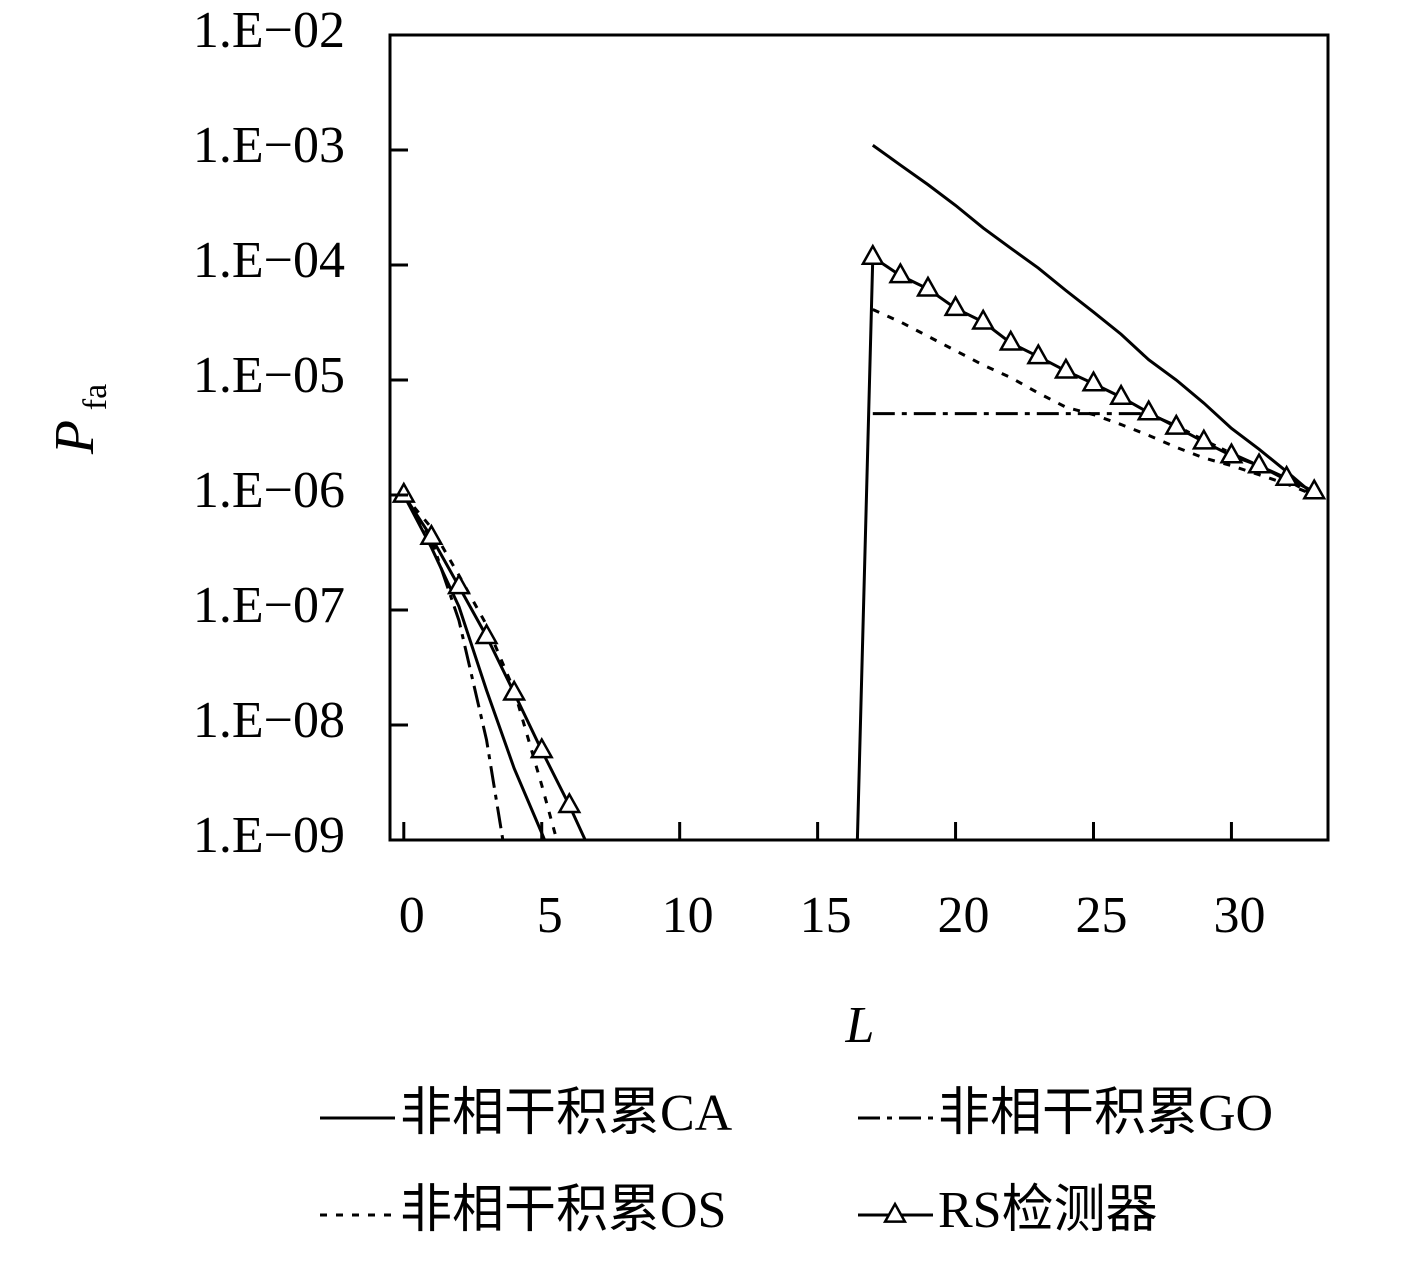 Image resolution: width=1417 pixels, height=1264 pixels. I want to click on legend-label: 非相干积累CA, so click(566, 1113).